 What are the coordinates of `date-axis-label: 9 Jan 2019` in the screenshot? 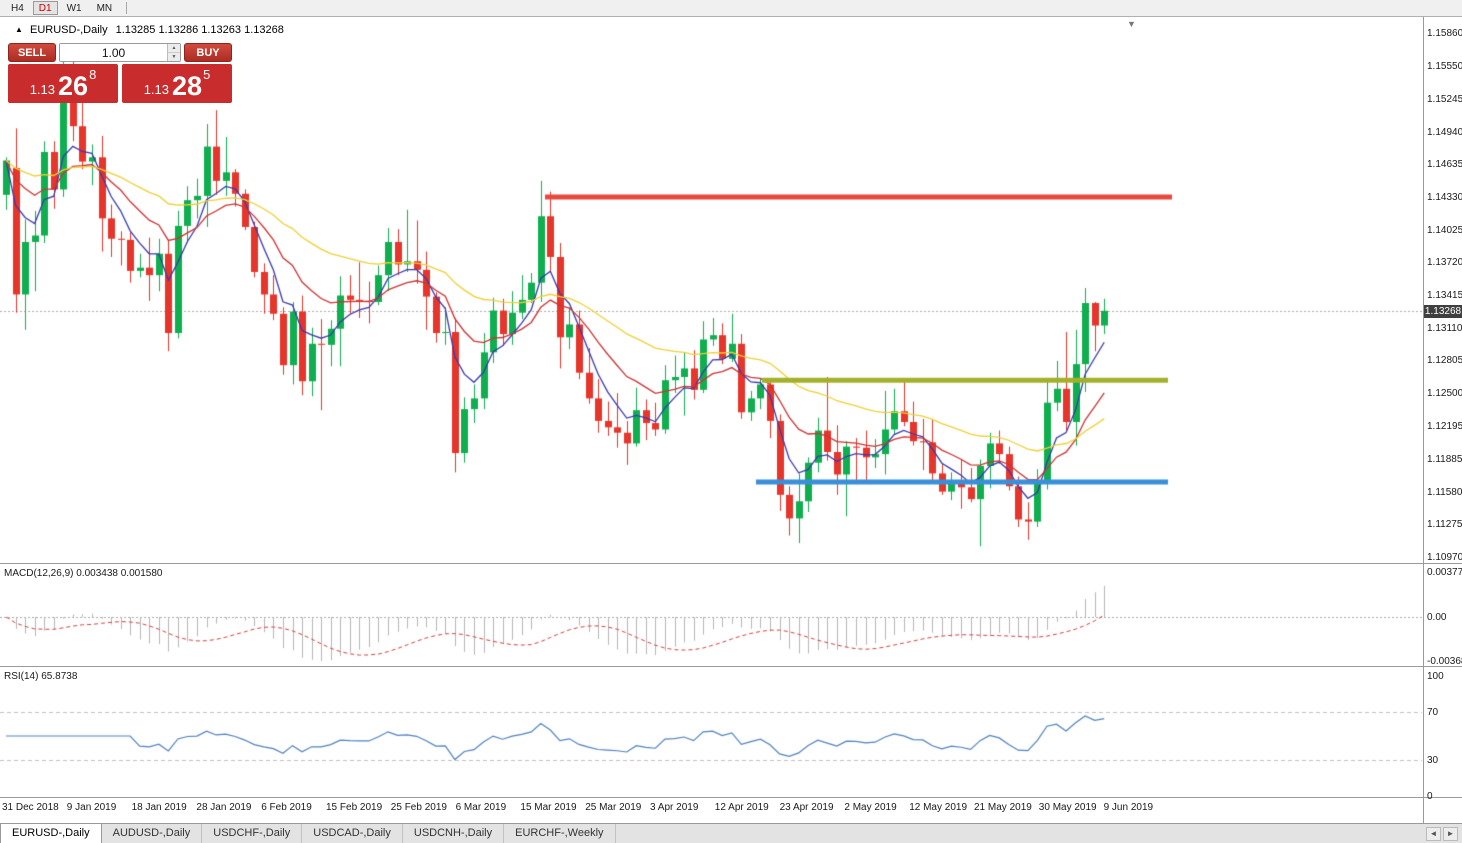 It's located at (91, 807).